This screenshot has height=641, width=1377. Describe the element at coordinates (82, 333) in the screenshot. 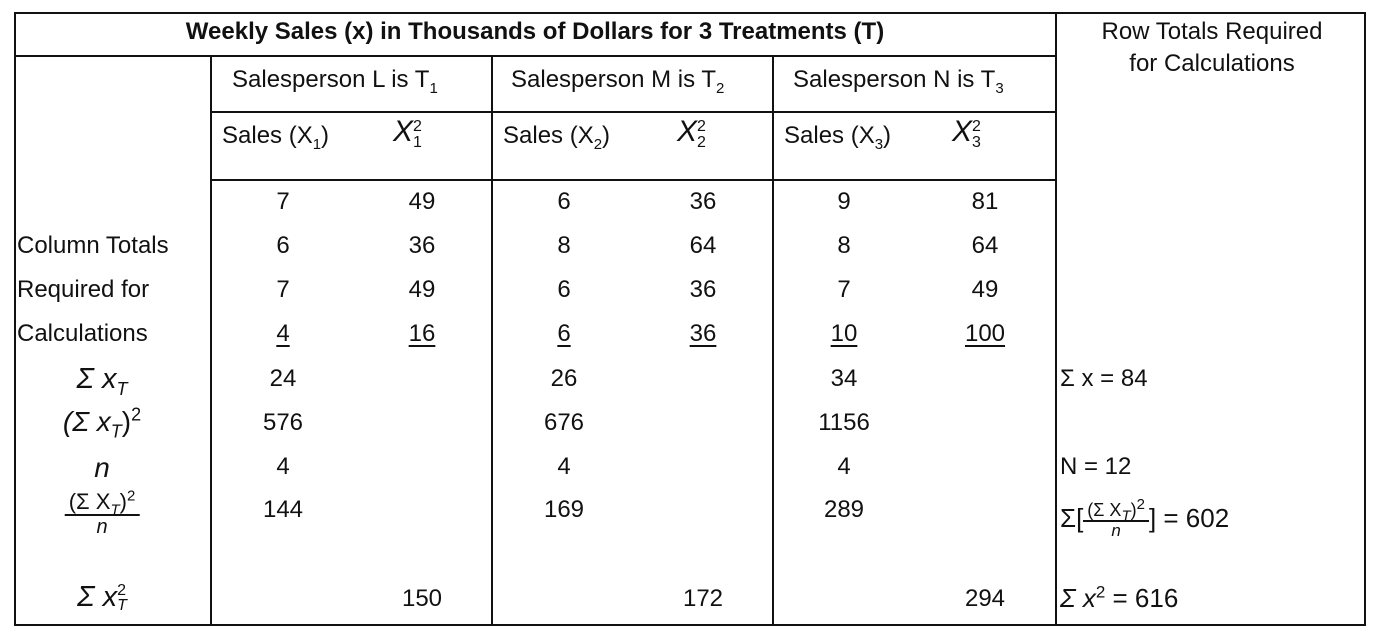

I see `left-label-calculations: Calculations` at that location.